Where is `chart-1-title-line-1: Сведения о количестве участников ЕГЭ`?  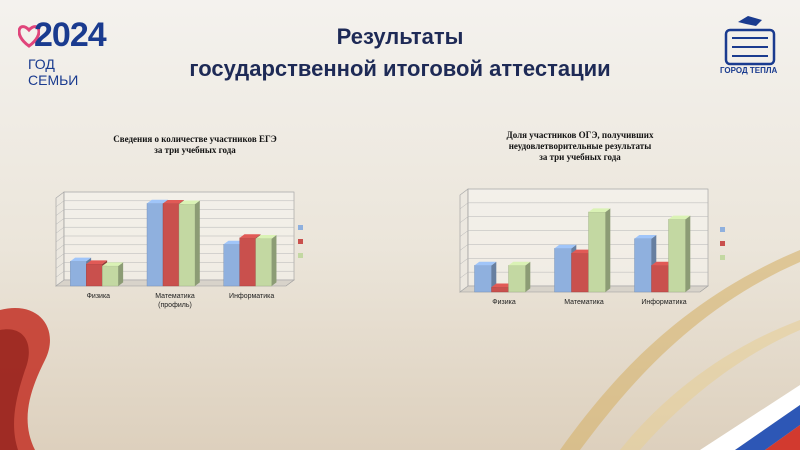
chart-1-title-line-1: Сведения о количестве участников ЕГЭ is located at coordinates (195, 139).